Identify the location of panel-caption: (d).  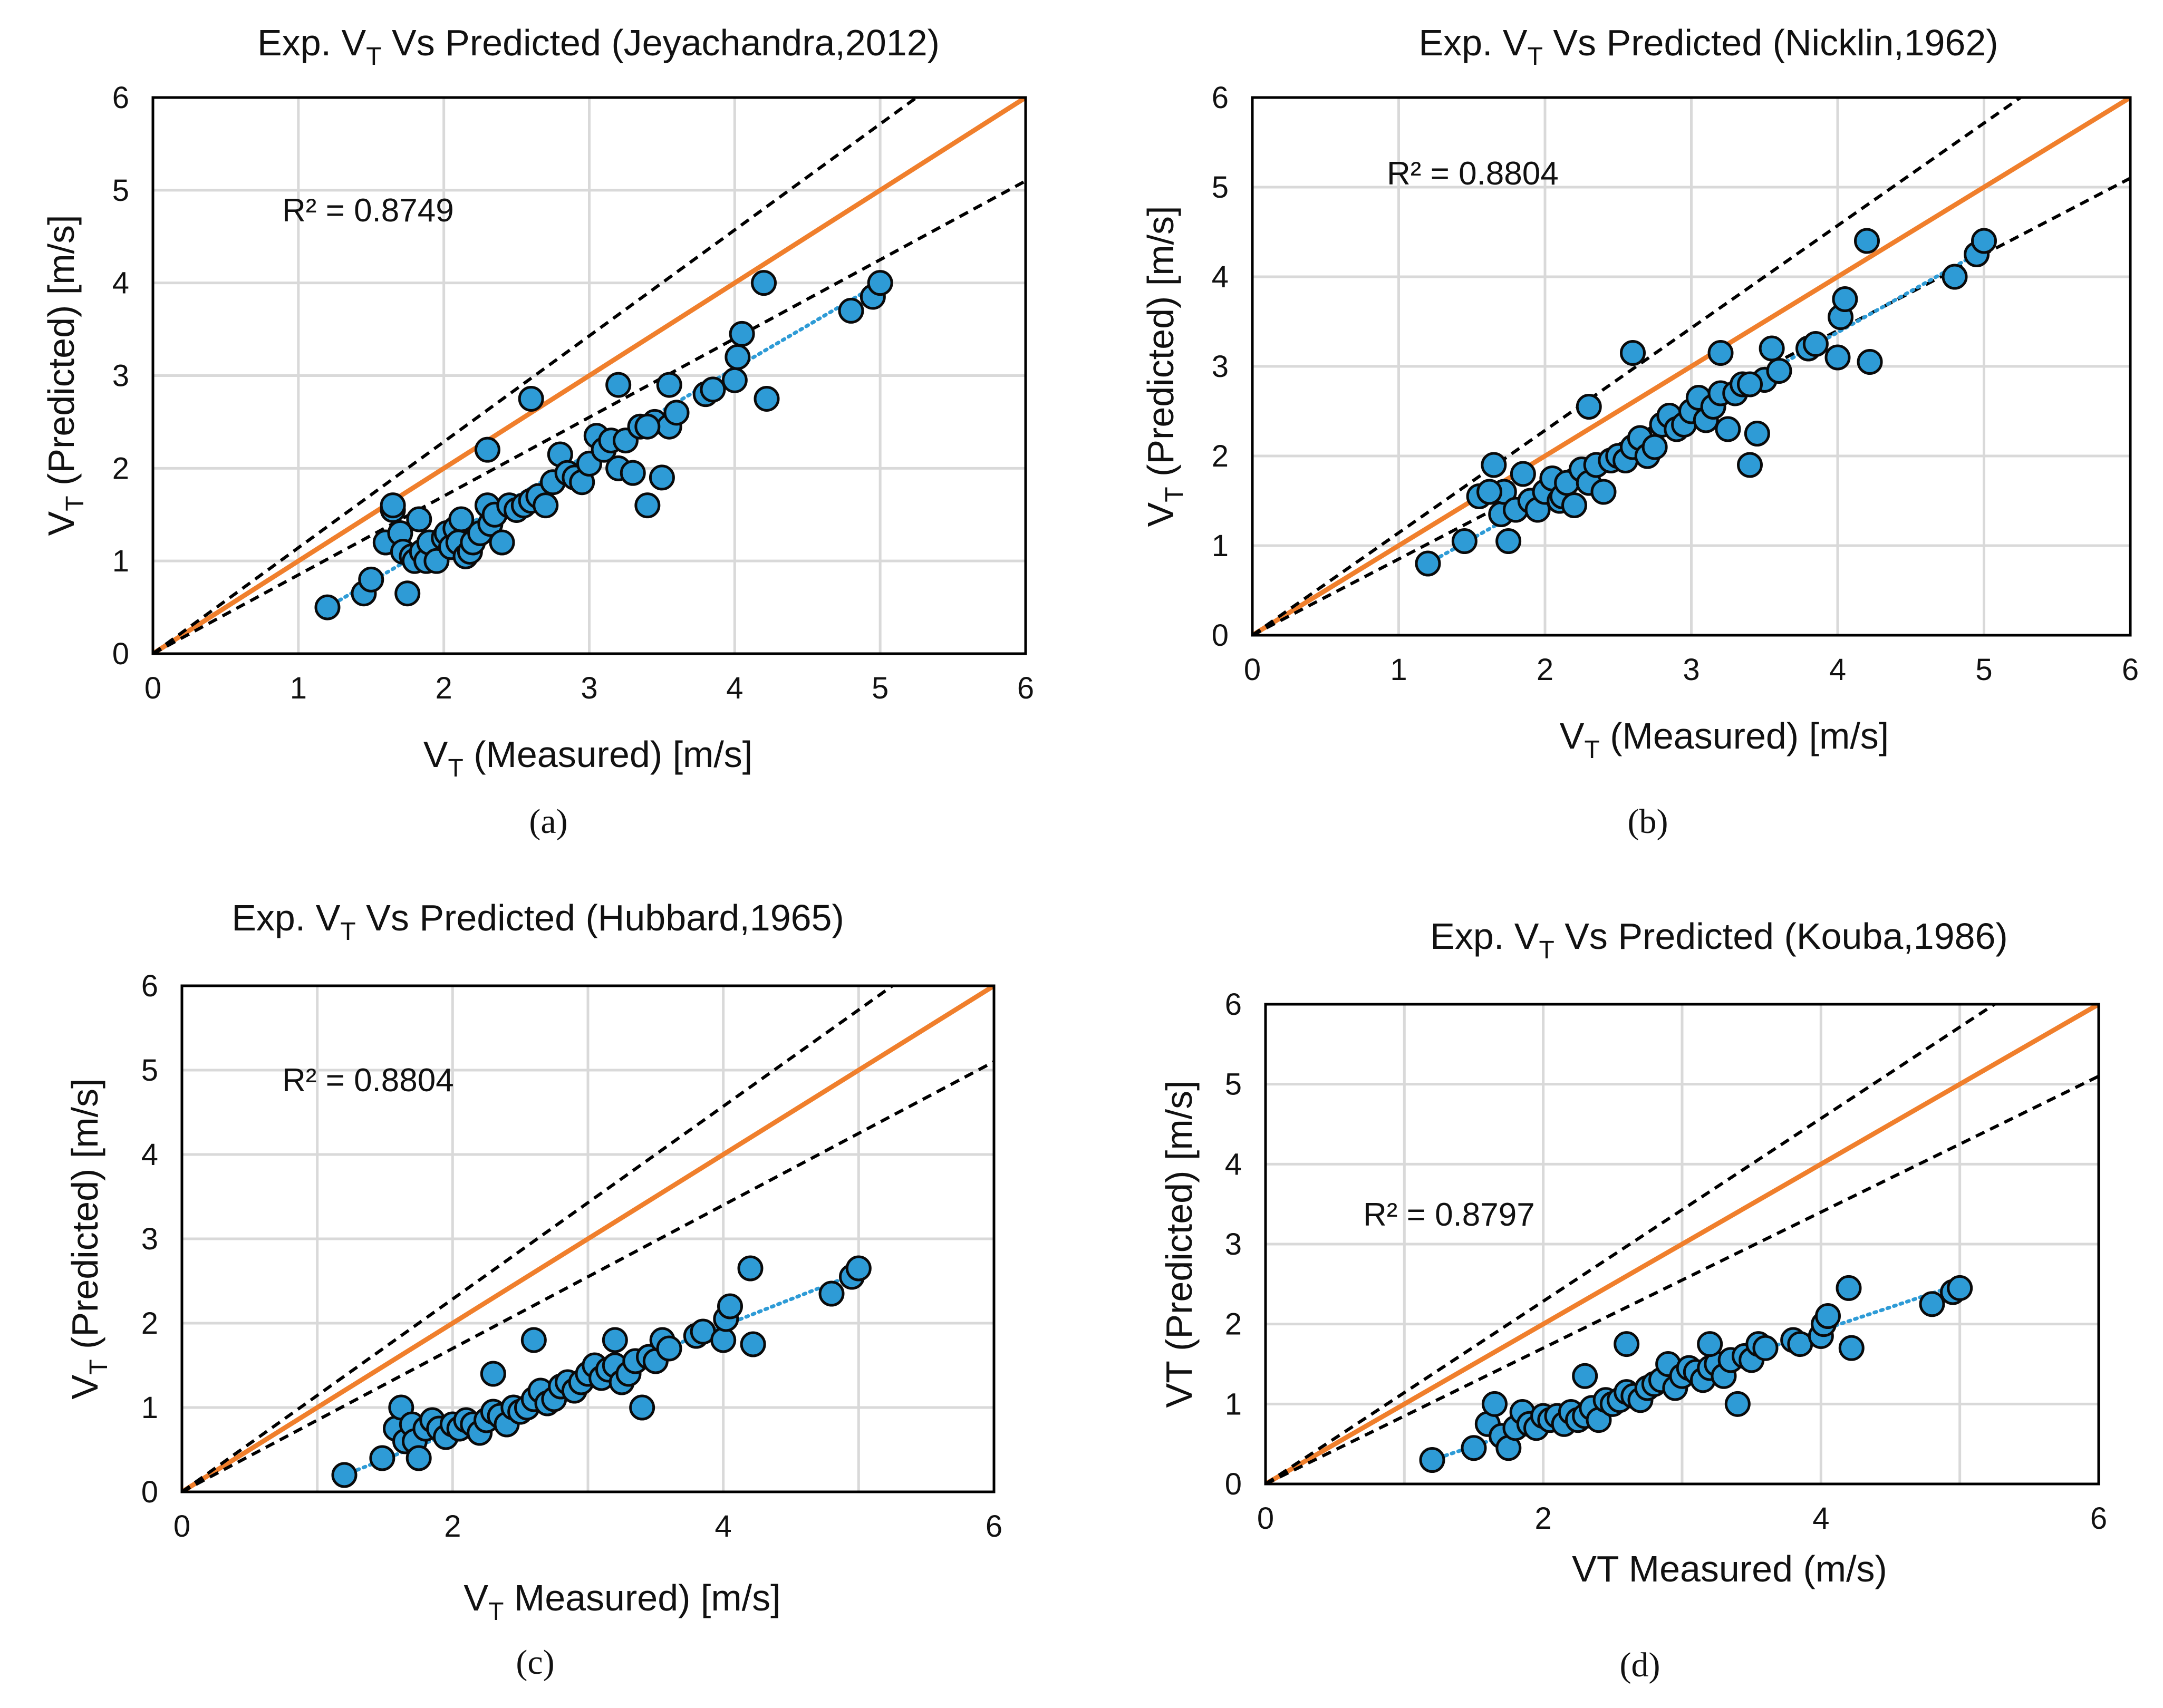
(1640, 1665).